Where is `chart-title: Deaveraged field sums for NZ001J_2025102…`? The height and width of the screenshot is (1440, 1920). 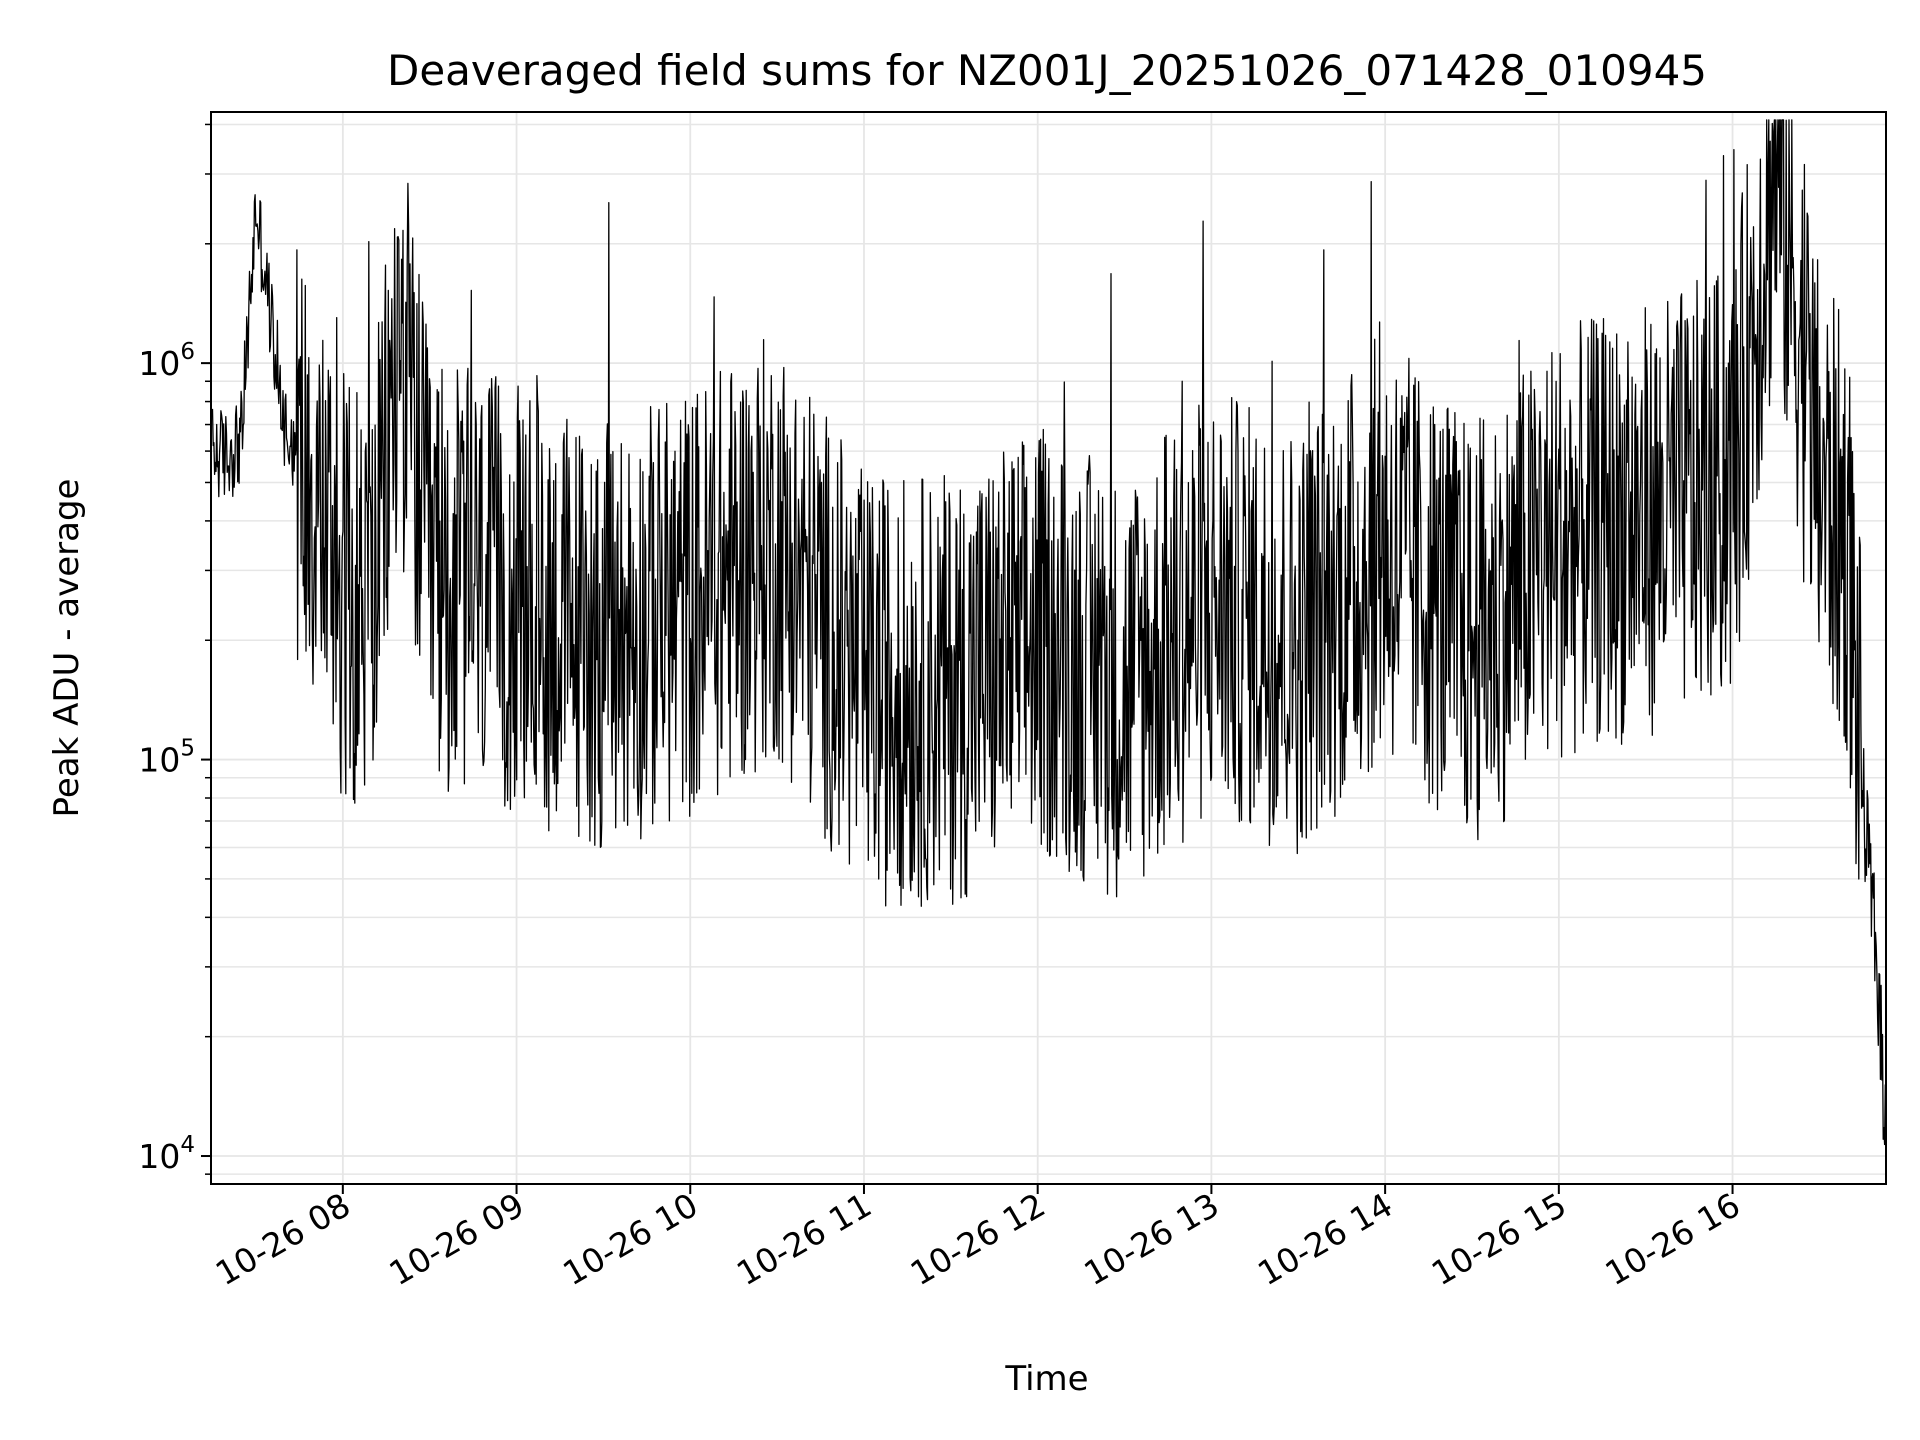
chart-title: Deaveraged field sums for NZ001J_2025102… is located at coordinates (1047, 70).